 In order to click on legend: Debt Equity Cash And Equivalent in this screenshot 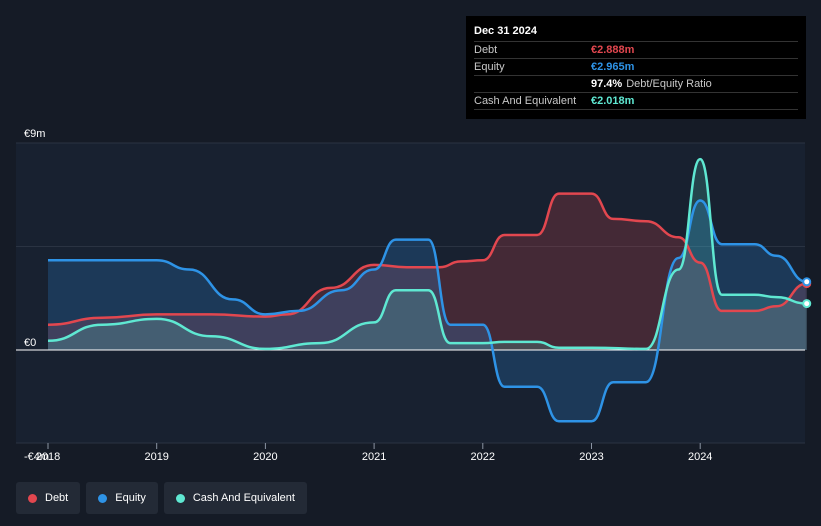, I will do `click(161, 498)`.